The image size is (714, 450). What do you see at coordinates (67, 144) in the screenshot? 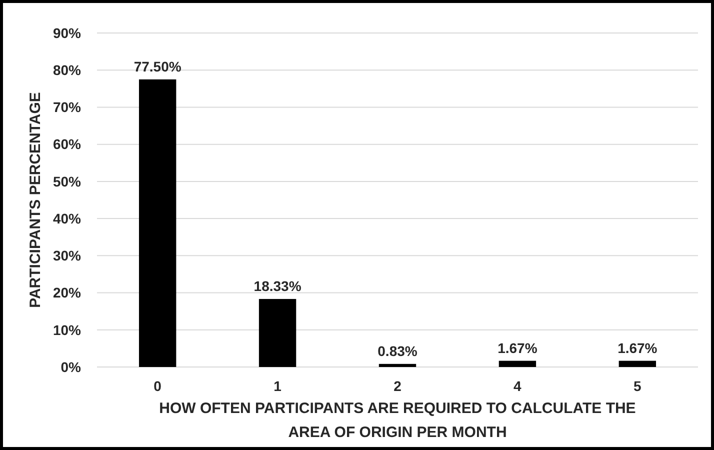
I see `y-tick-label: 60%` at bounding box center [67, 144].